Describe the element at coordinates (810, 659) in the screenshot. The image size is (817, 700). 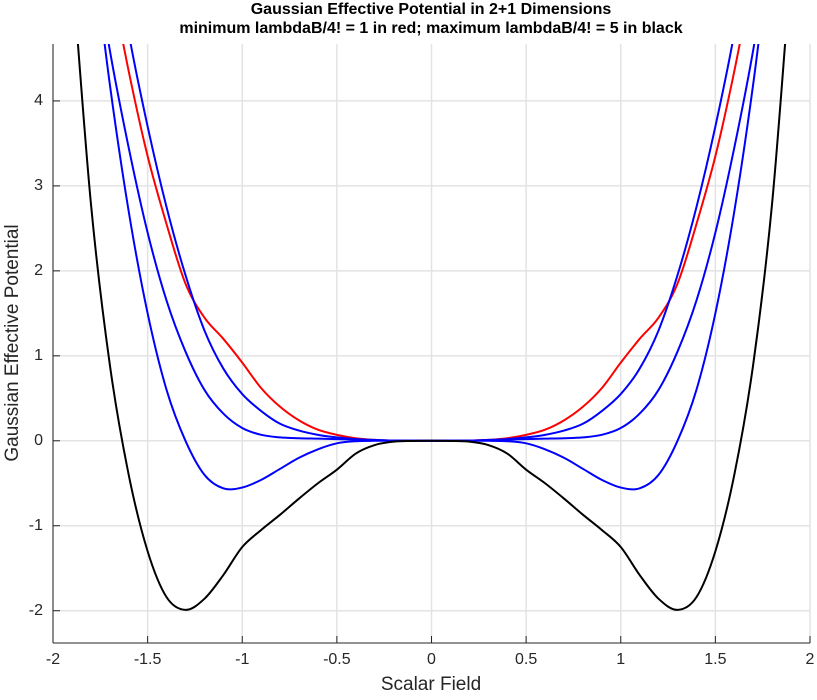
I see `x-tick-label: 2` at that location.